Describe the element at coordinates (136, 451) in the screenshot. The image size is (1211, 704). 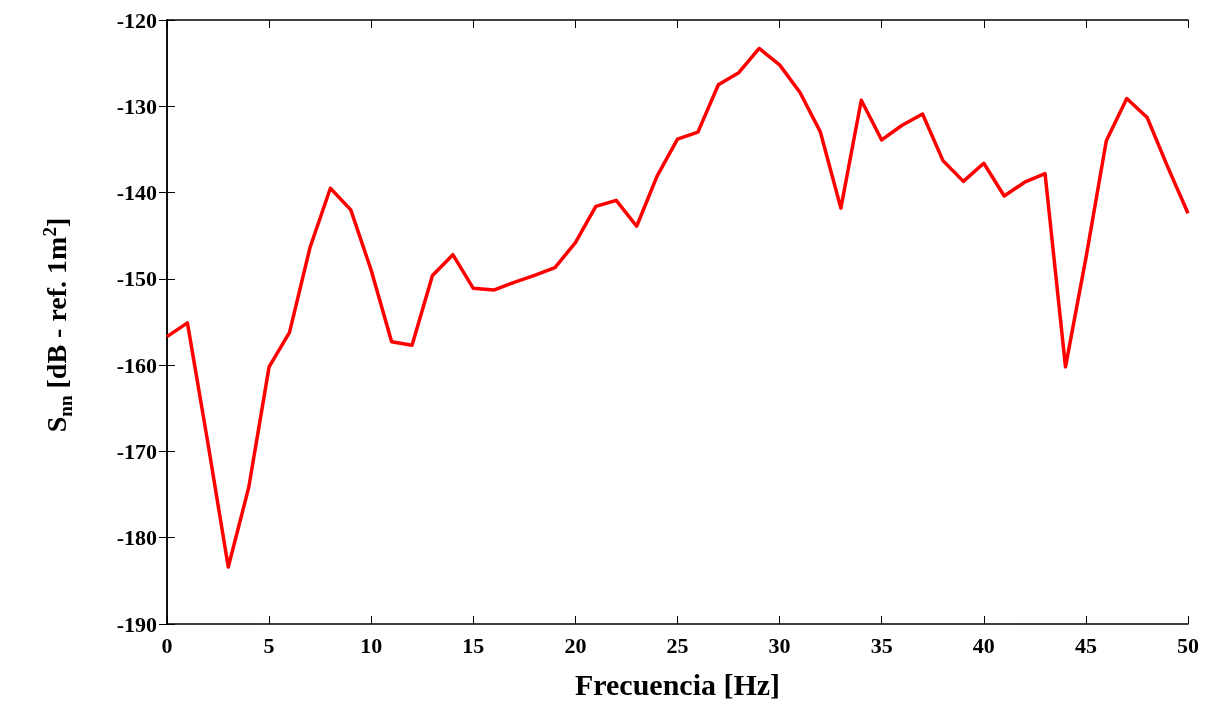
I see `y-tick-label: -170` at that location.